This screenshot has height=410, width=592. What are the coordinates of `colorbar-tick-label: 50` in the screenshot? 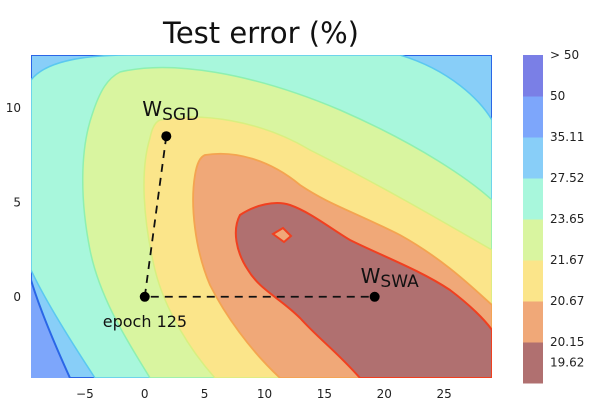 It's located at (557, 96).